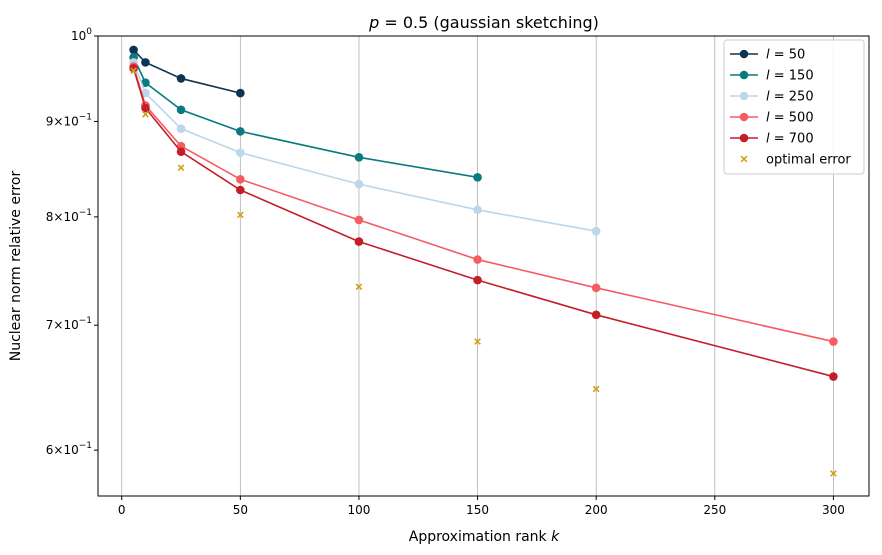 This screenshot has height=555, width=882. I want to click on legend-box, so click(794, 107).